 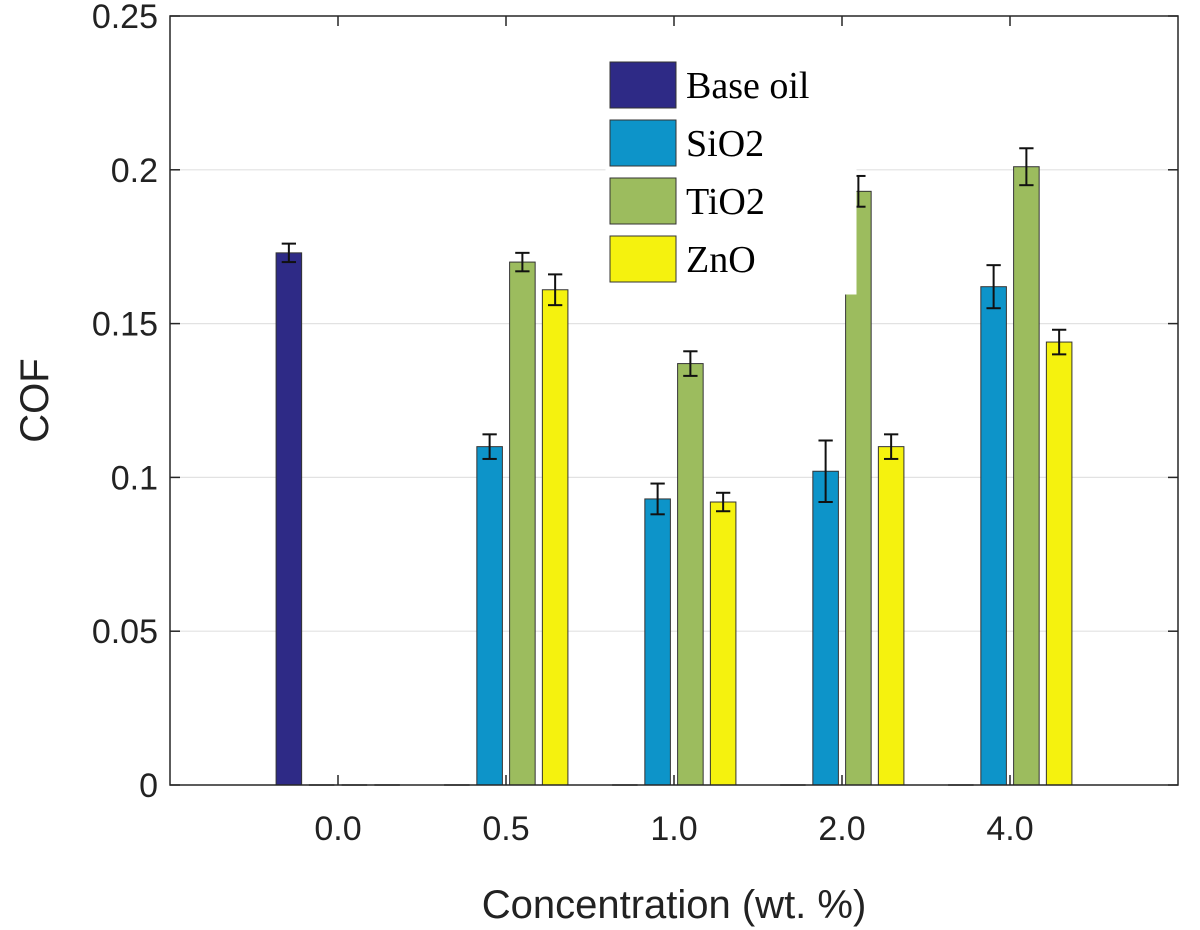 What do you see at coordinates (1009, 829) in the screenshot?
I see `x-tick-label: 4.0` at bounding box center [1009, 829].